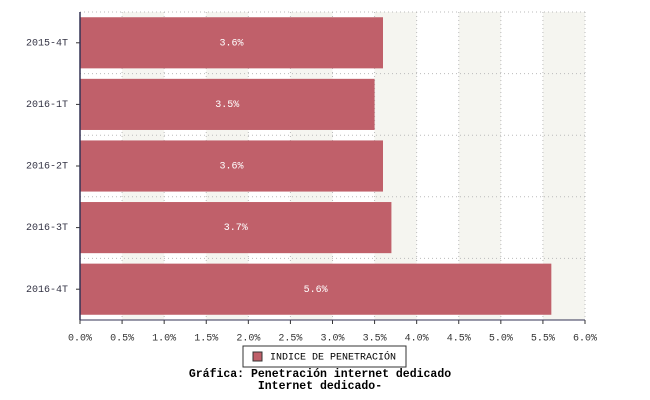 Image resolution: width=650 pixels, height=400 pixels. Describe the element at coordinates (290, 339) in the screenshot. I see `x-tick-label: 2.5%` at that location.